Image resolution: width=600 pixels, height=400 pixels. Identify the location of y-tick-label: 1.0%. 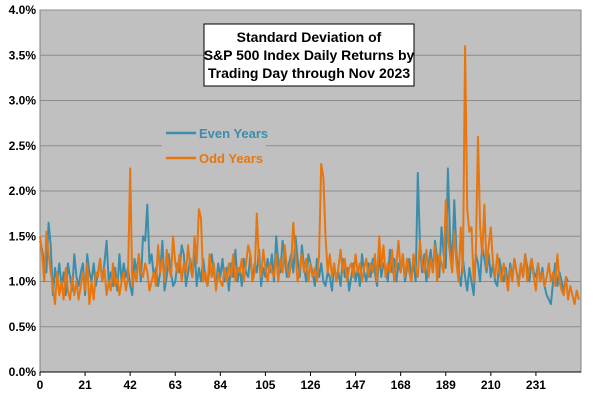
(23, 282).